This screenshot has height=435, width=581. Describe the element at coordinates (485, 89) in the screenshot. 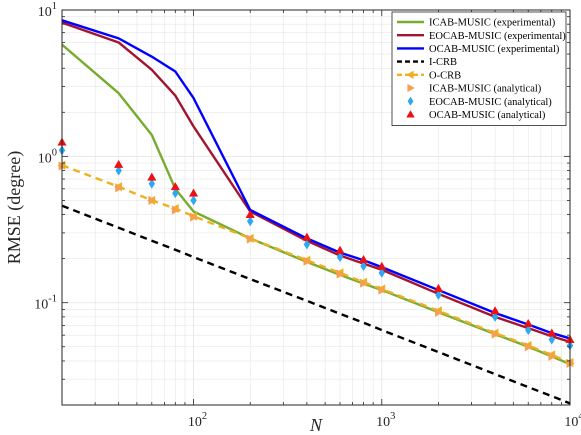

I see `legend-label: ICAB-MUSIC (analytical)` at that location.